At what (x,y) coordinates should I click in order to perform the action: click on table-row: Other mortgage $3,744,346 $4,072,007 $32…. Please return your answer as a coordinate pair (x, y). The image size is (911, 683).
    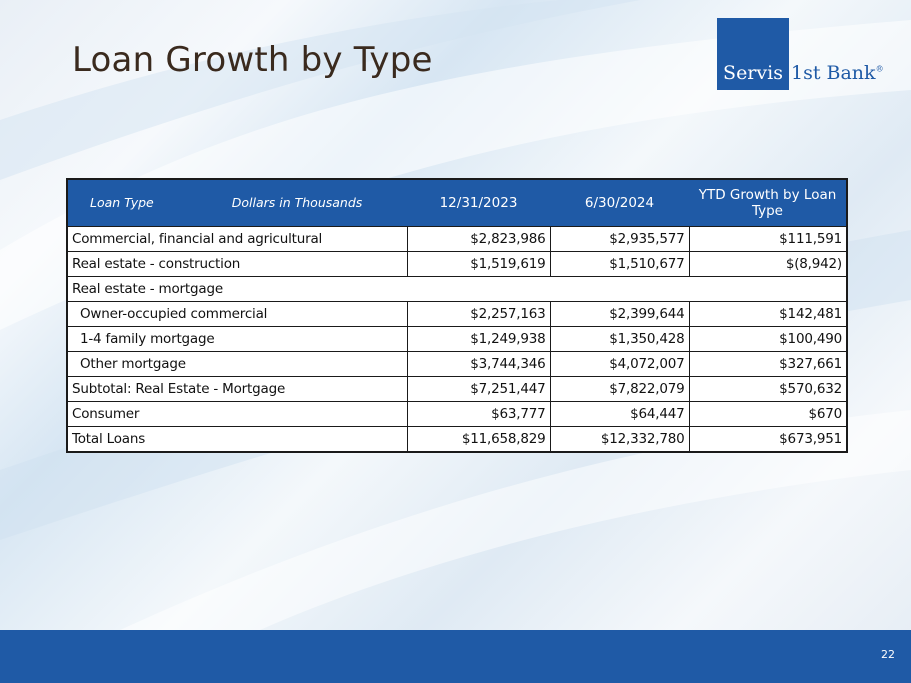
    Looking at the image, I should click on (457, 364).